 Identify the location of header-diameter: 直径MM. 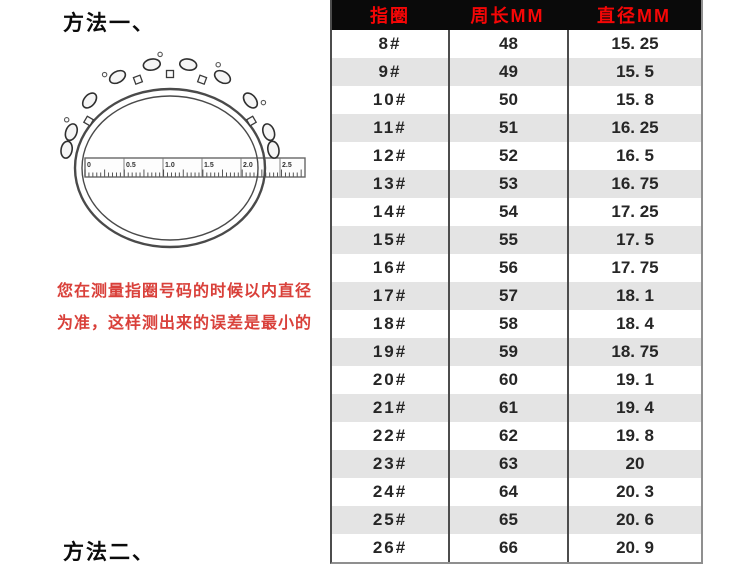
(634, 16).